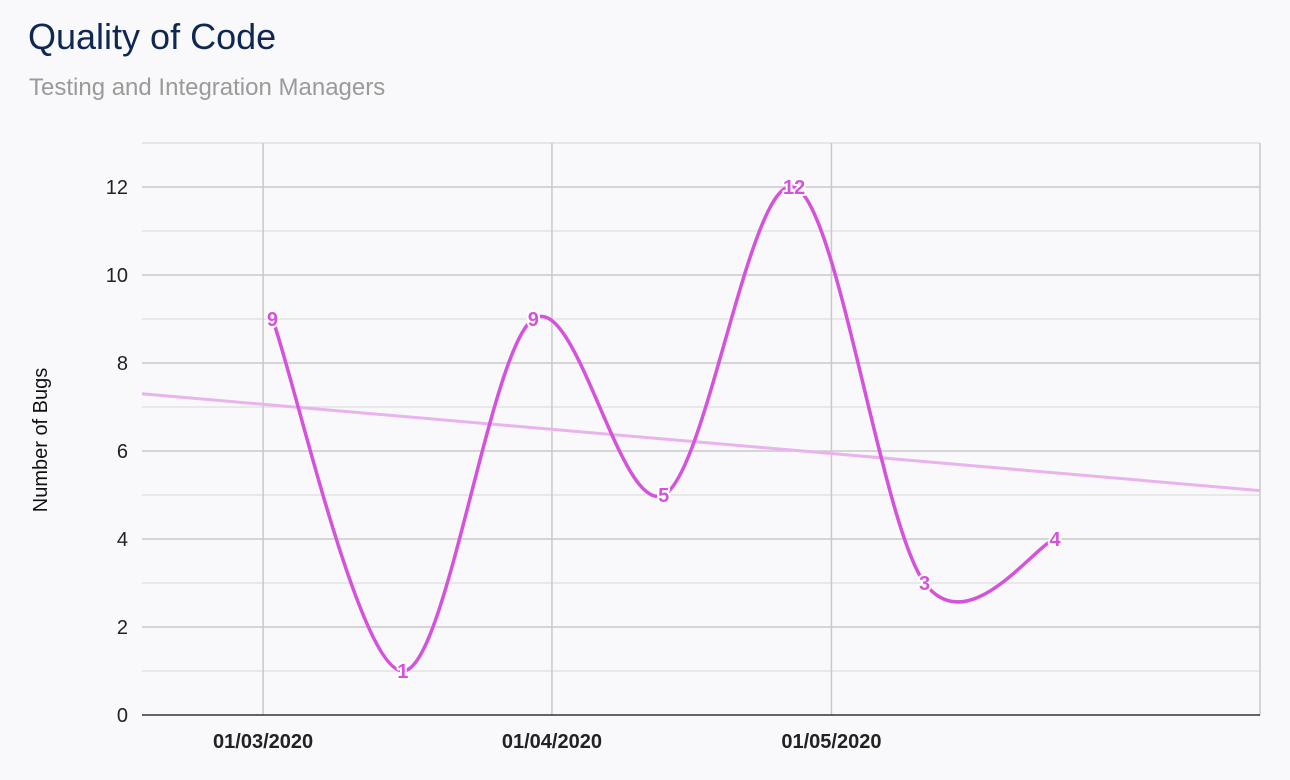 The width and height of the screenshot is (1290, 780). I want to click on y-tick-label: 6, so click(122, 452).